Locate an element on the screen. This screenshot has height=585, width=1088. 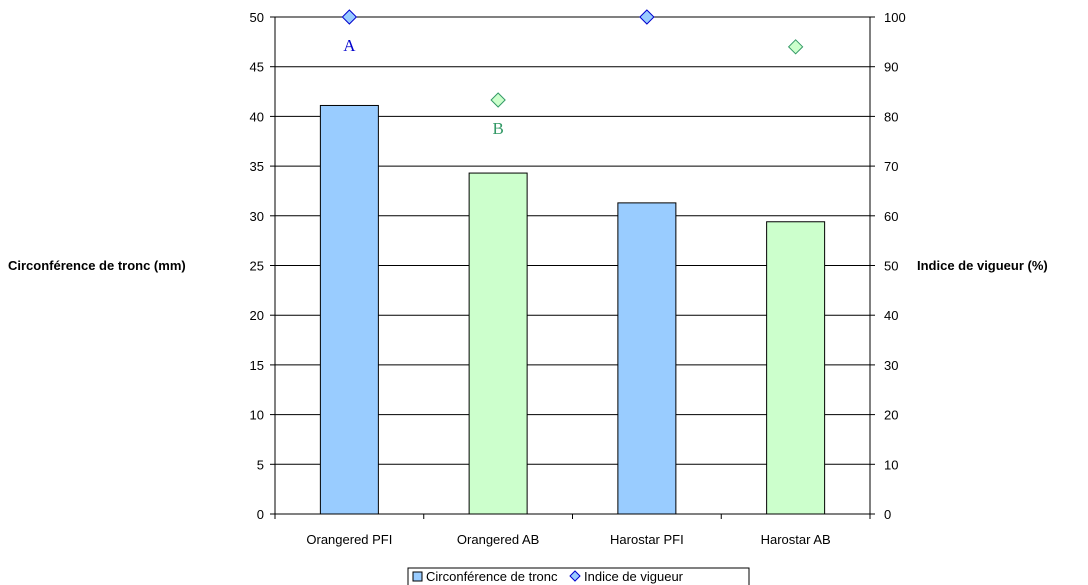
legend-diamond-swatch is located at coordinates (575, 576).